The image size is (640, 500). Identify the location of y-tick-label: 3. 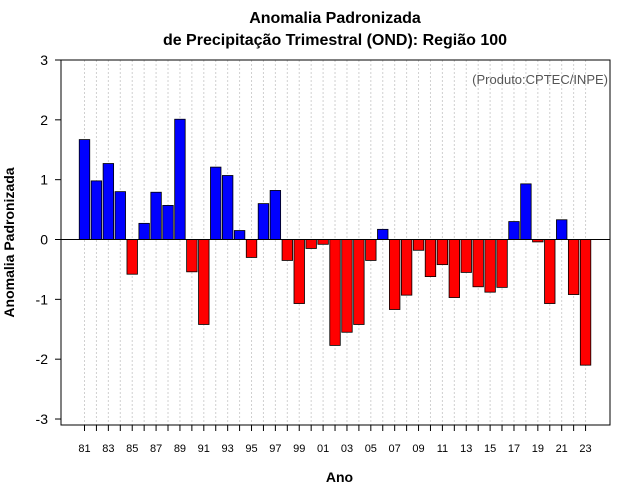
(44, 60).